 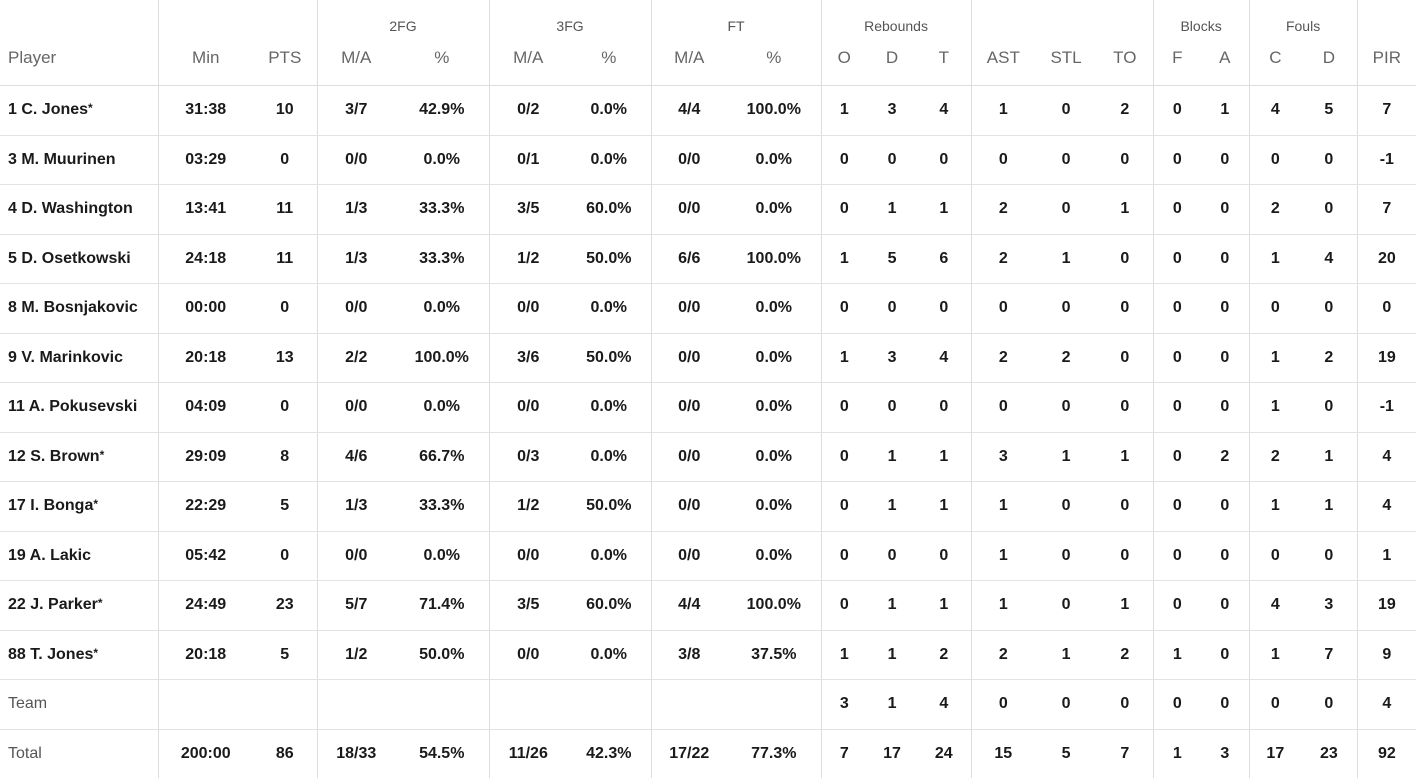 I want to click on player-name-cell: 4 D. Washington, so click(x=79, y=210).